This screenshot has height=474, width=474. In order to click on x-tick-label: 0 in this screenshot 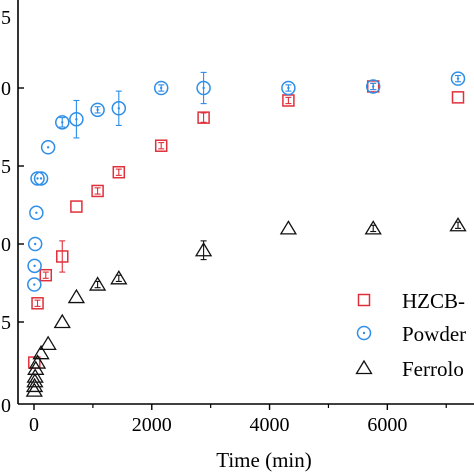, I will do `click(34, 425)`.